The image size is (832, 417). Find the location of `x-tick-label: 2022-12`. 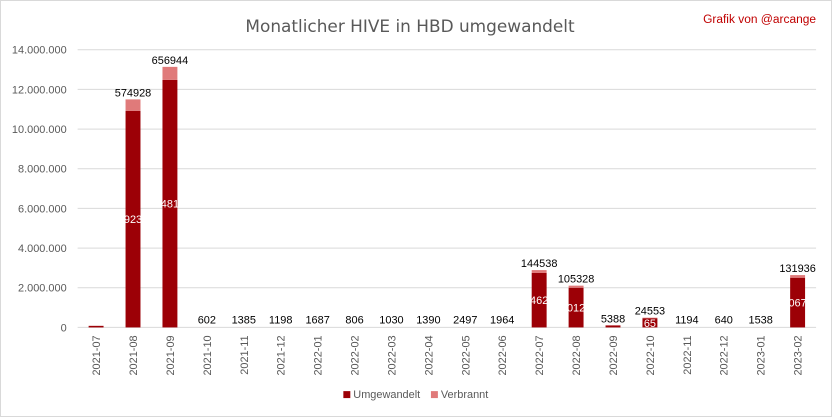

x-tick-label: 2022-12 is located at coordinates (725, 355).